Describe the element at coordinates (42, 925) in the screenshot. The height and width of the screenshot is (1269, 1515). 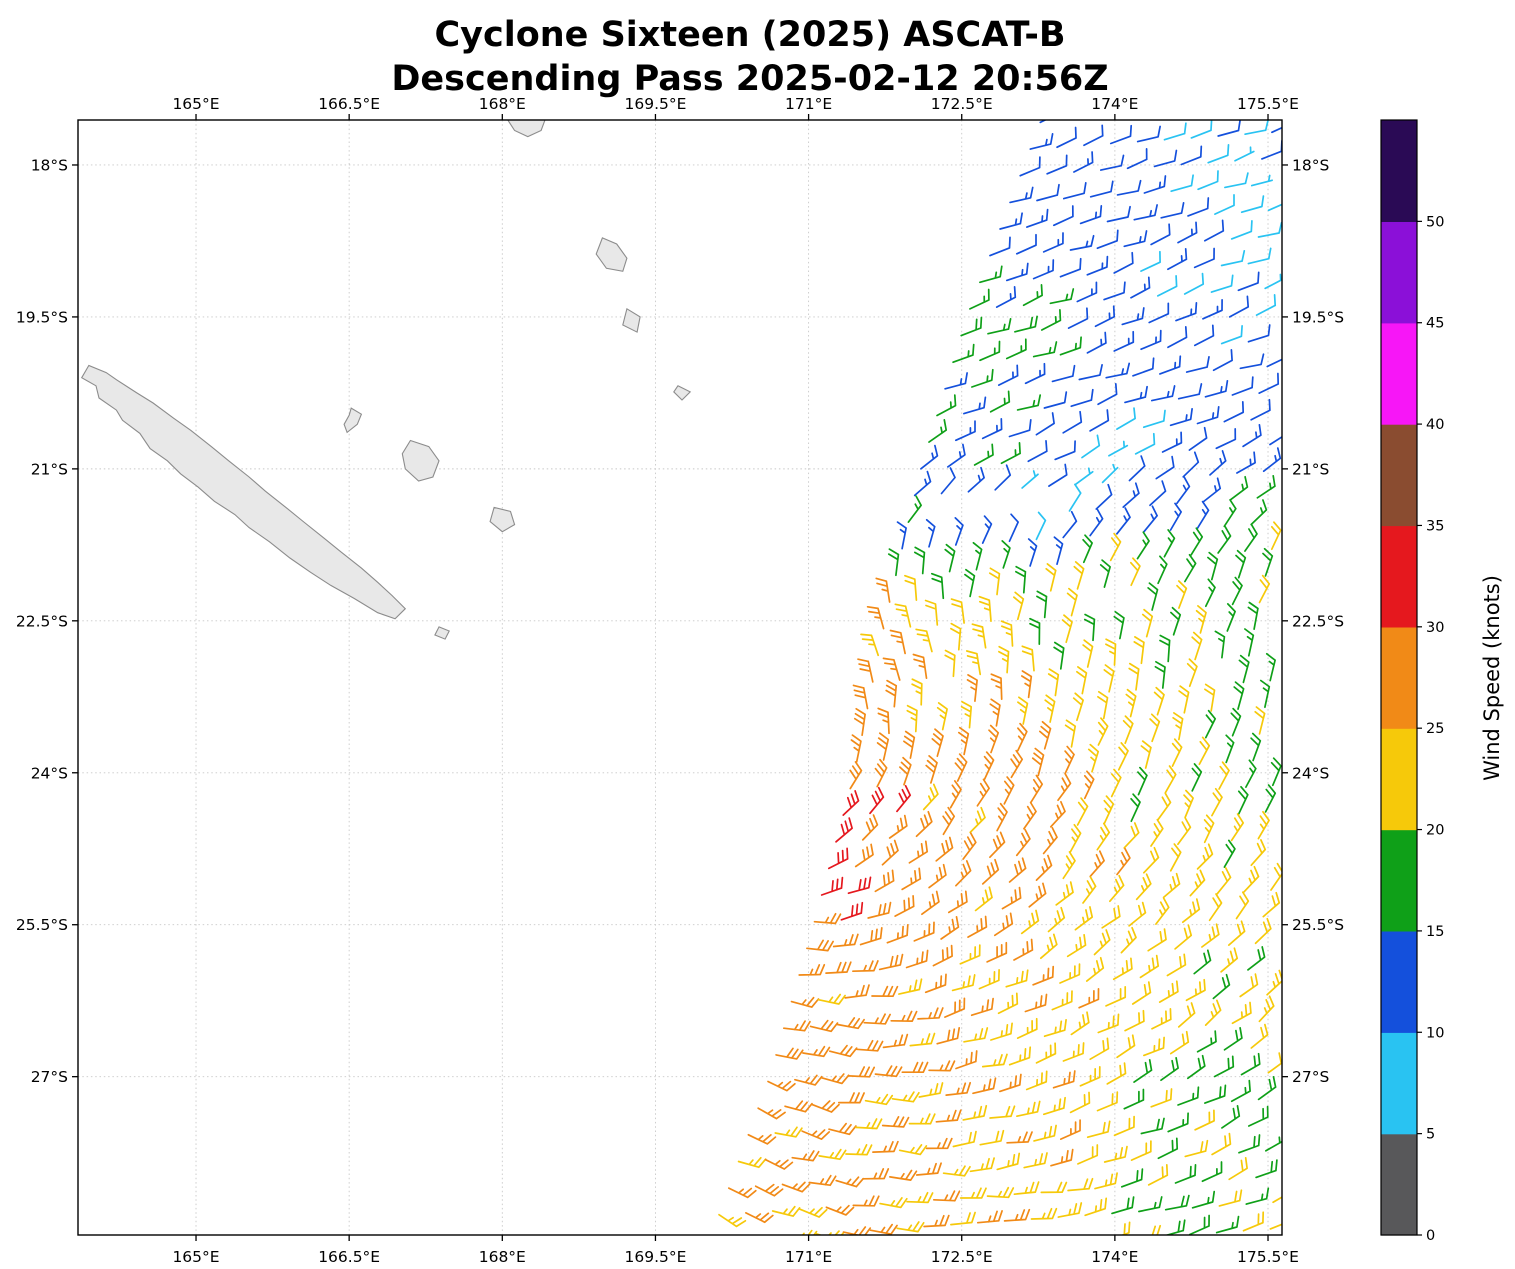
I see `y-tick-label-left: 25.5°S` at that location.